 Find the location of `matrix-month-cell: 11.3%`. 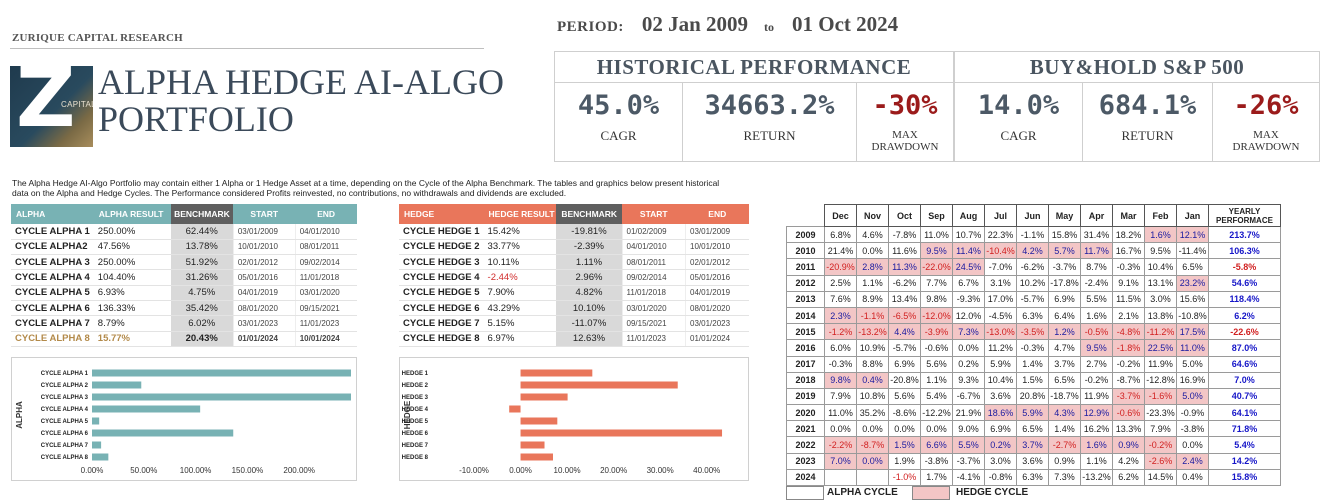

matrix-month-cell: 11.3% is located at coordinates (904, 267).